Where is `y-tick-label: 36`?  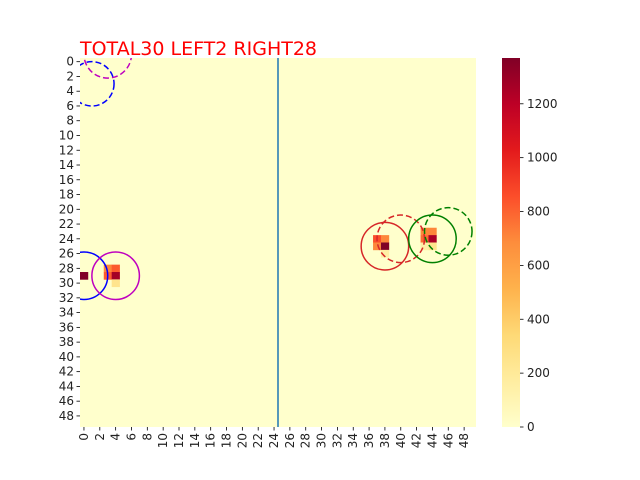
y-tick-label: 36 is located at coordinates (66, 327).